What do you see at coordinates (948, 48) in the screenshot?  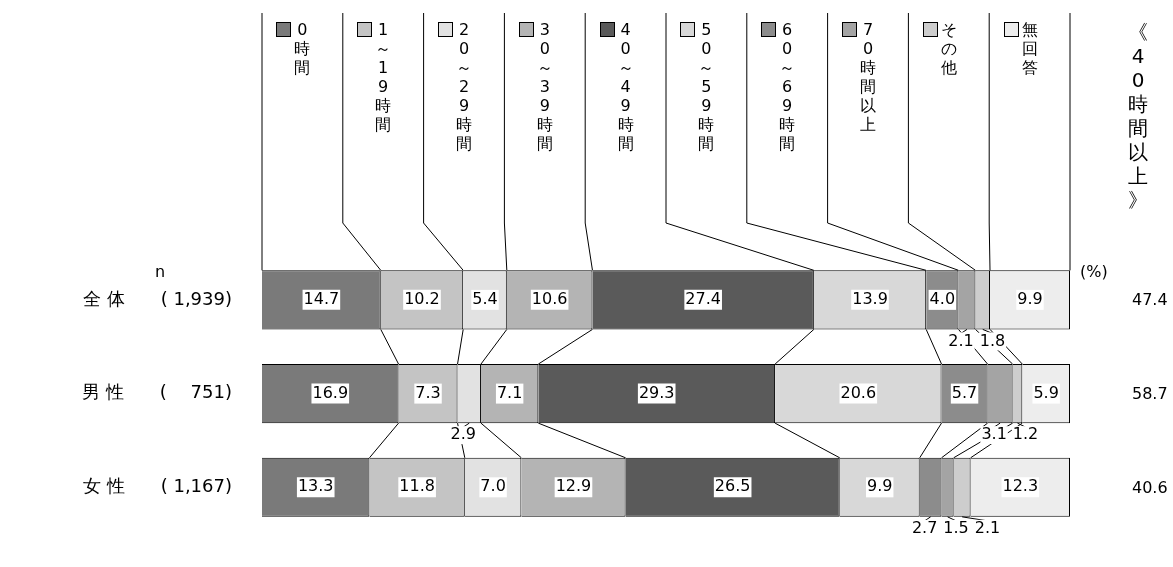 I see `legend-label: その他` at bounding box center [948, 48].